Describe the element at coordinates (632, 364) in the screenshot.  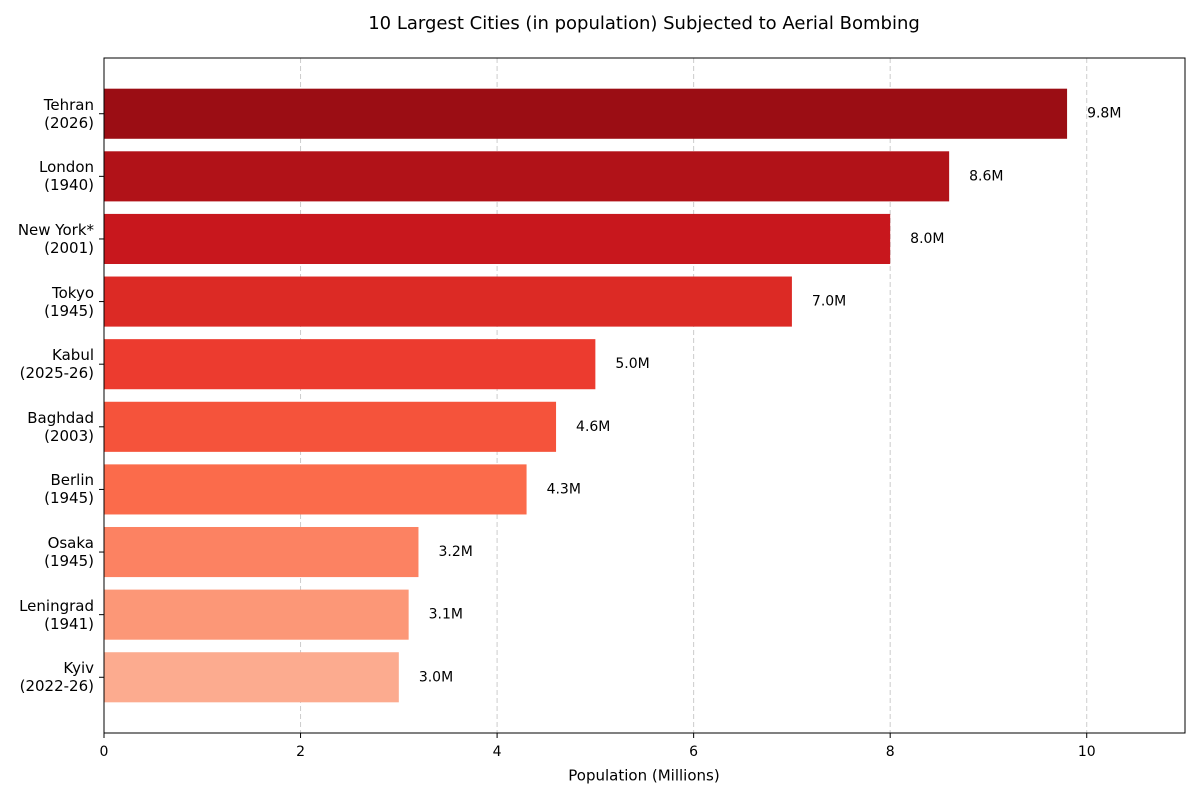
I see `value-label: 5.0M` at that location.